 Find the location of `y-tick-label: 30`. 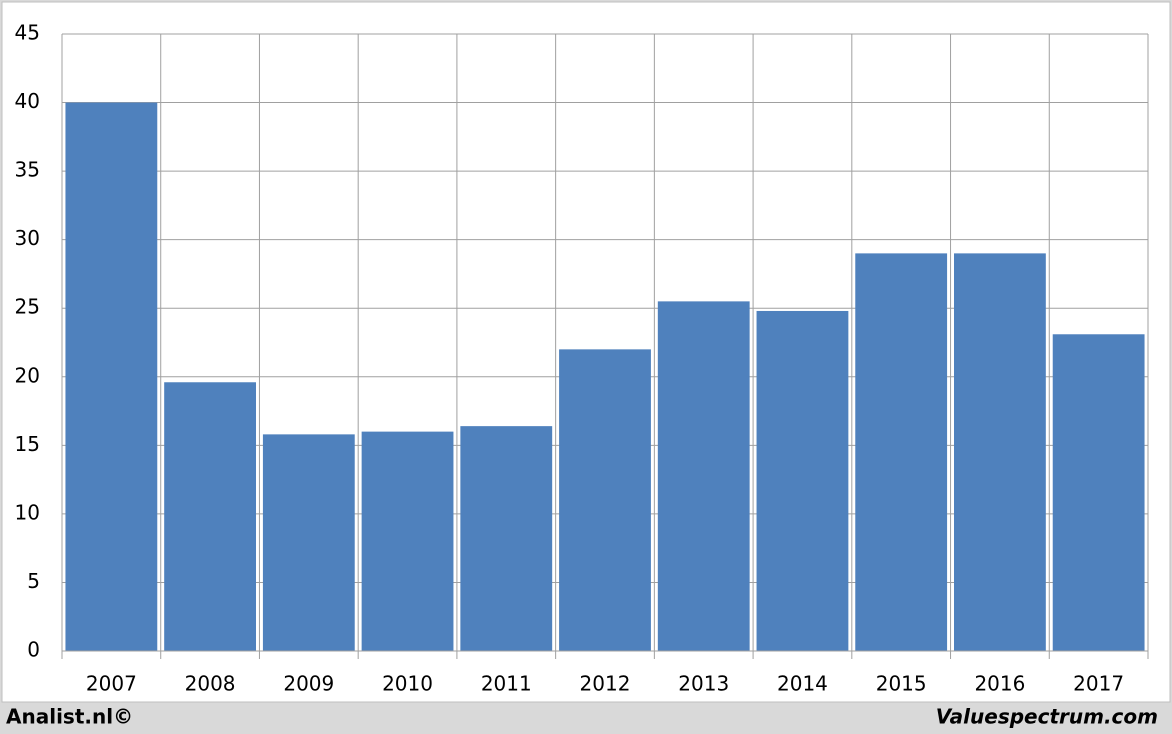

y-tick-label: 30 is located at coordinates (27, 238).